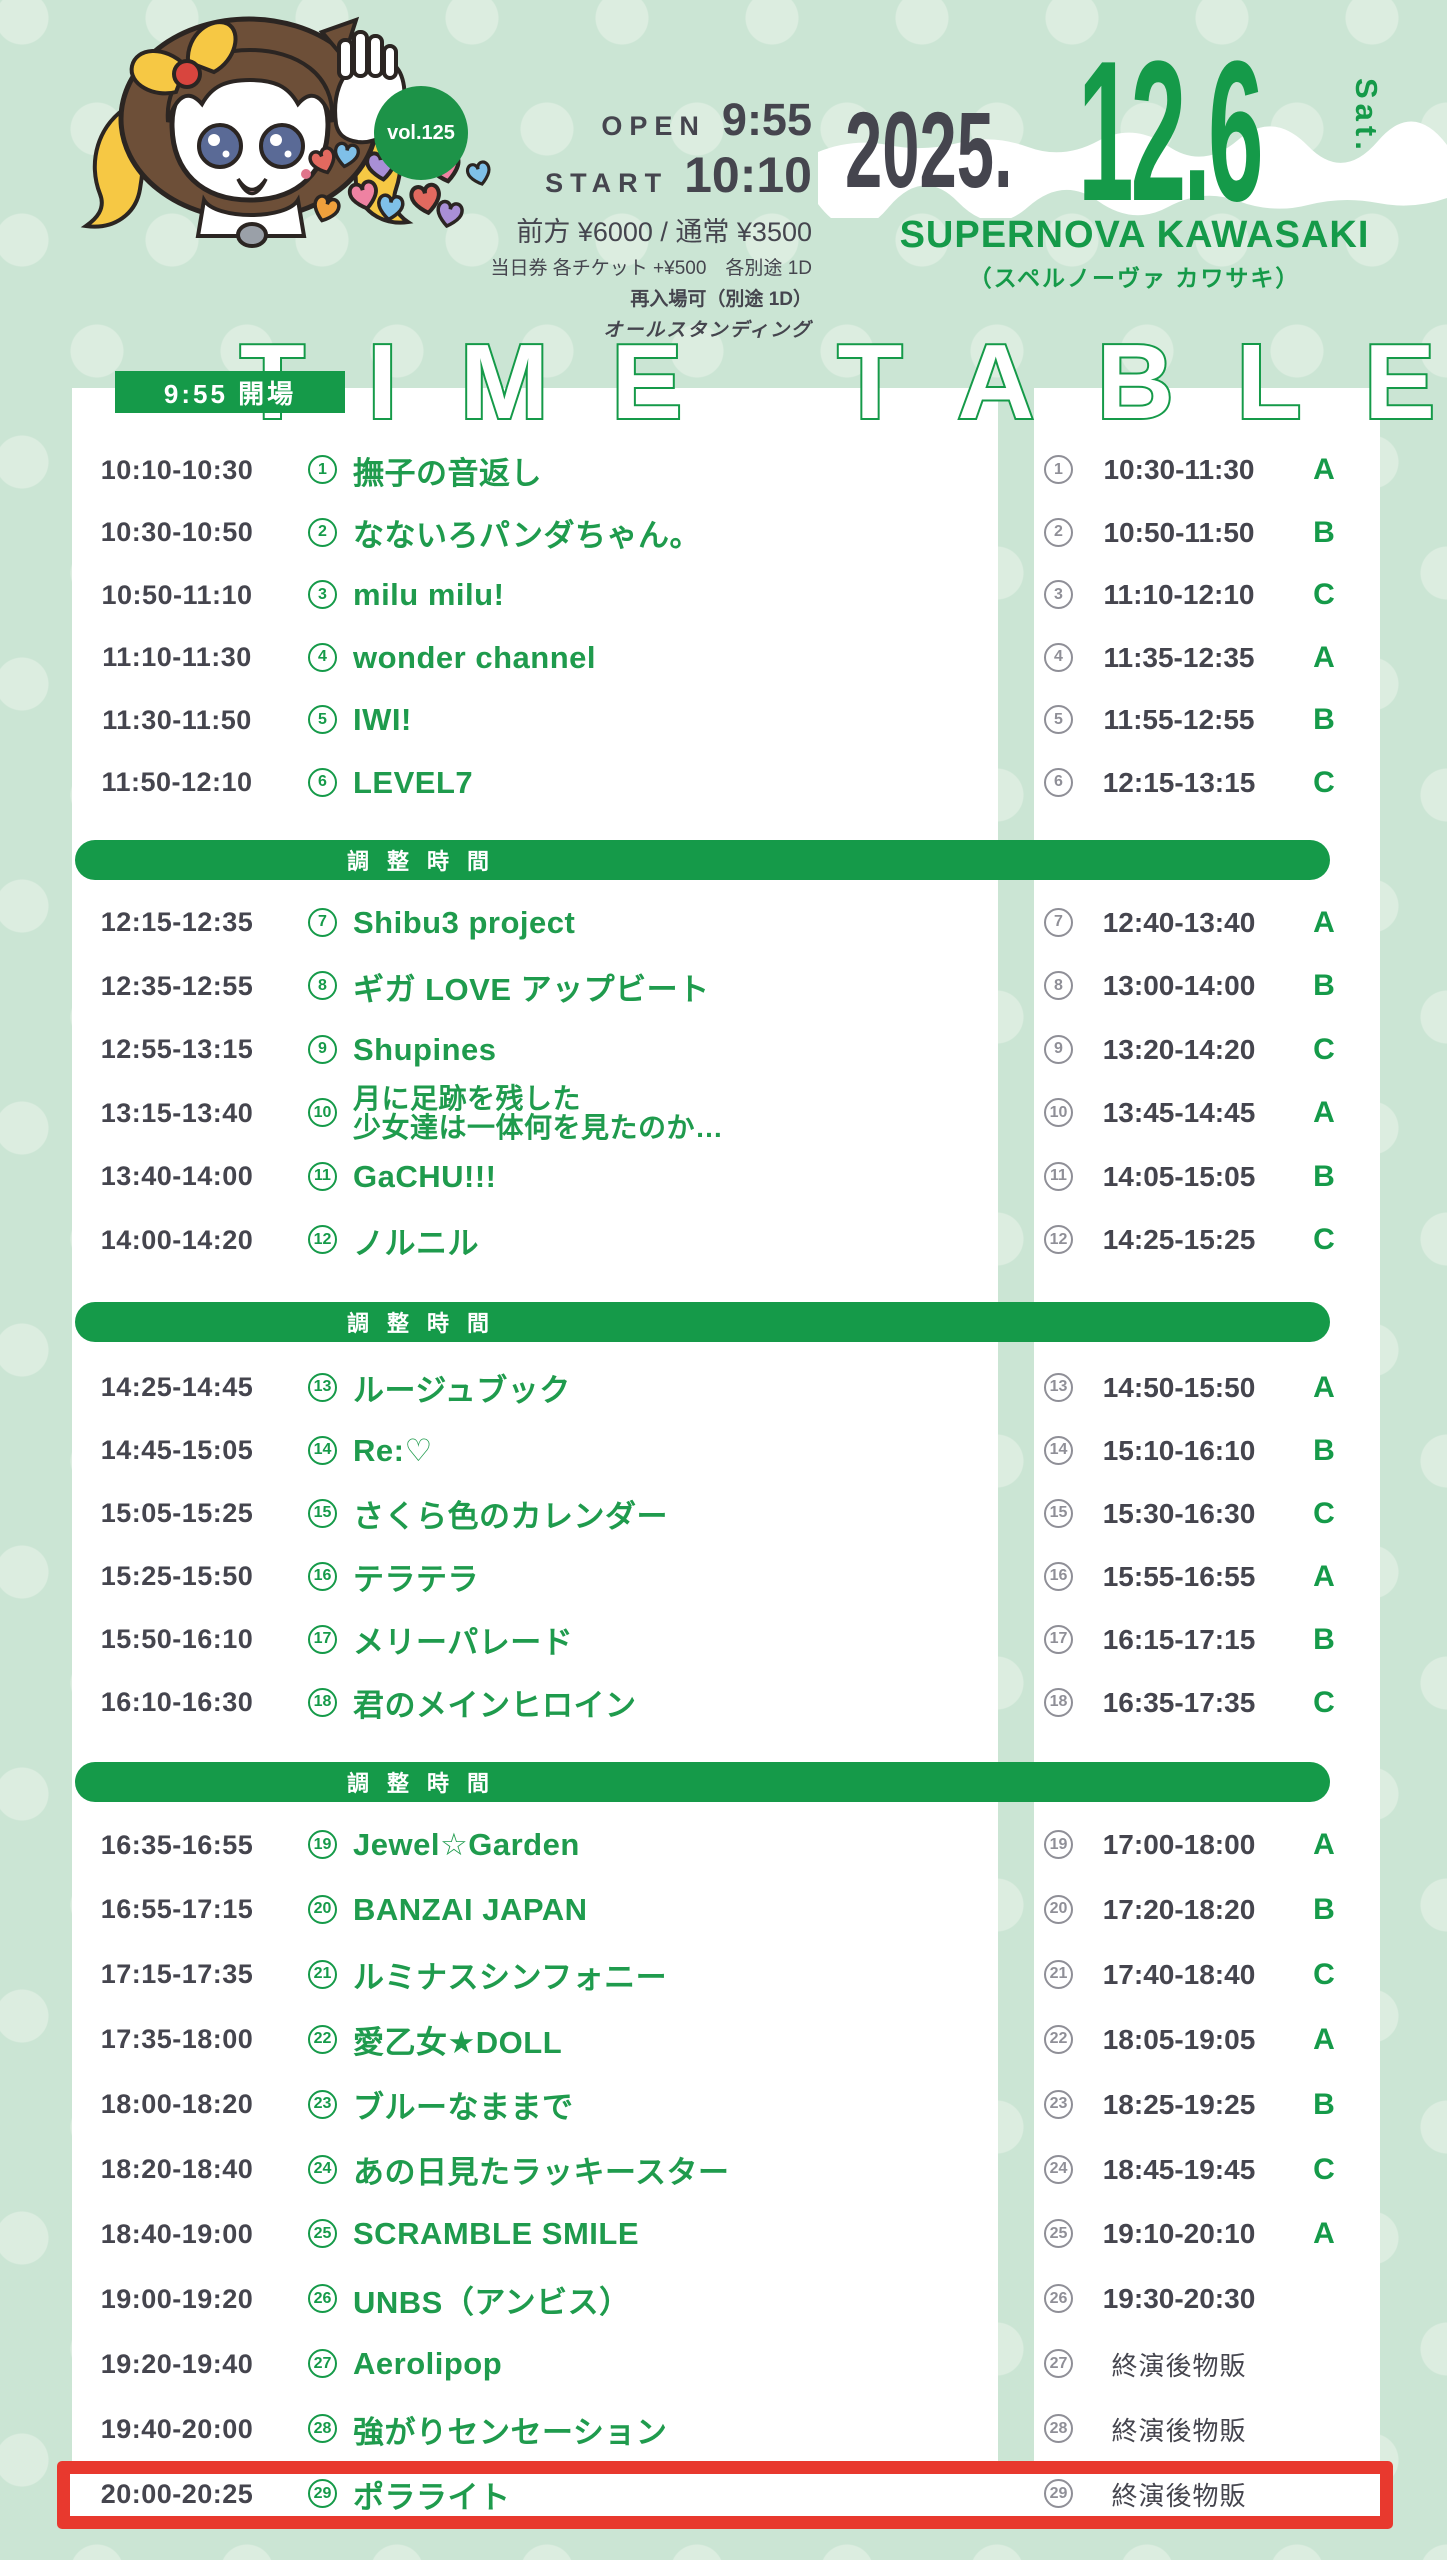  I want to click on sales-row: 5 11:55-12:55 B, so click(1207, 720).